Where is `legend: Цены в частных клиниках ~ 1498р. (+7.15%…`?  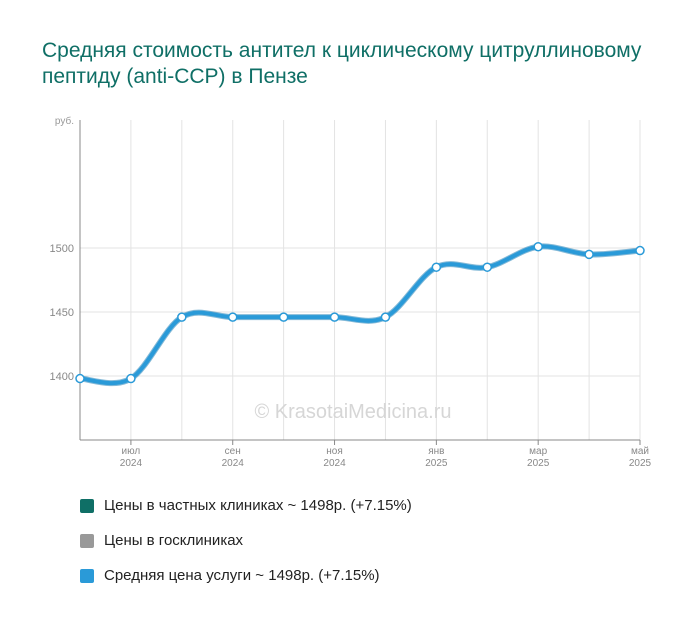
legend: Цены в частных клиниках ~ 1498р. (+7.15%… is located at coordinates (246, 540).